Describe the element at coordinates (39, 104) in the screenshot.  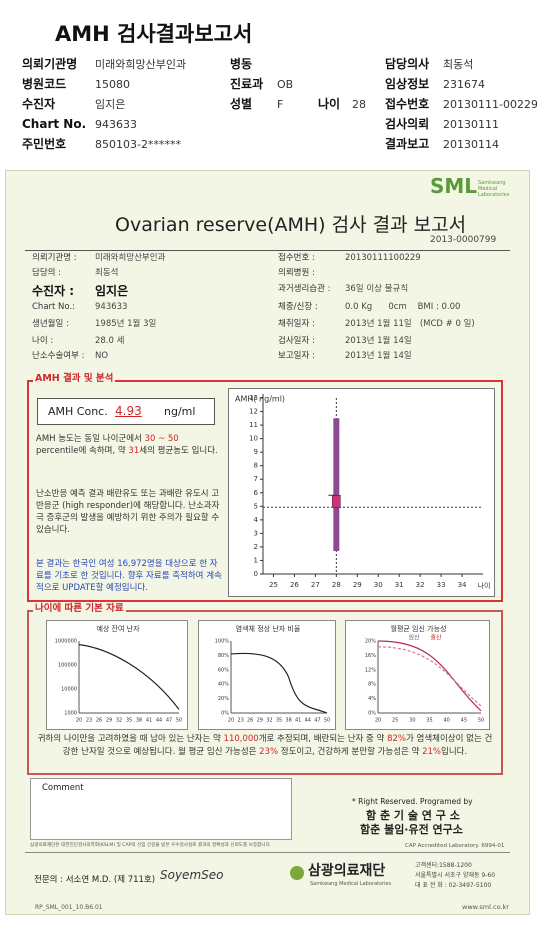
I see `field-label: 수진자` at that location.